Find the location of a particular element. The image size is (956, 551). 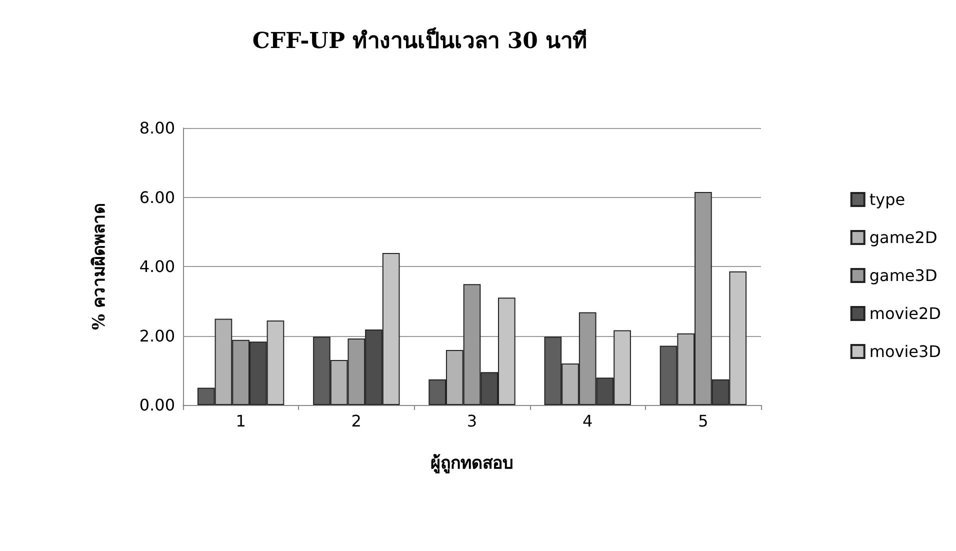

y-tick-label: 4.00 is located at coordinates (157, 266).